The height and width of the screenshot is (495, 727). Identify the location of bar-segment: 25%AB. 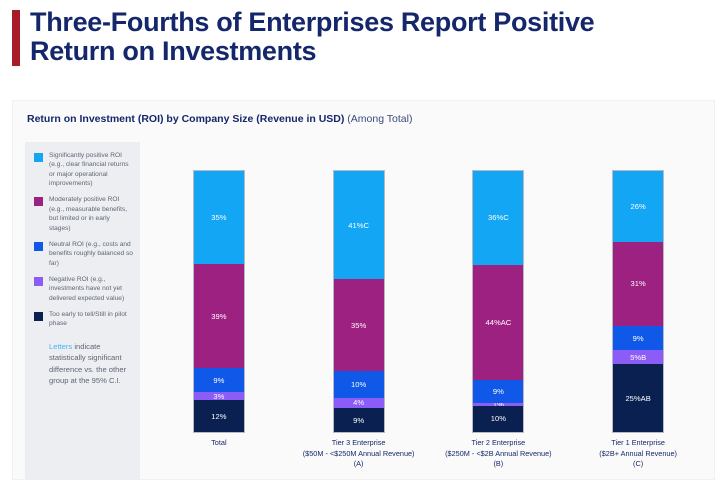
(638, 398).